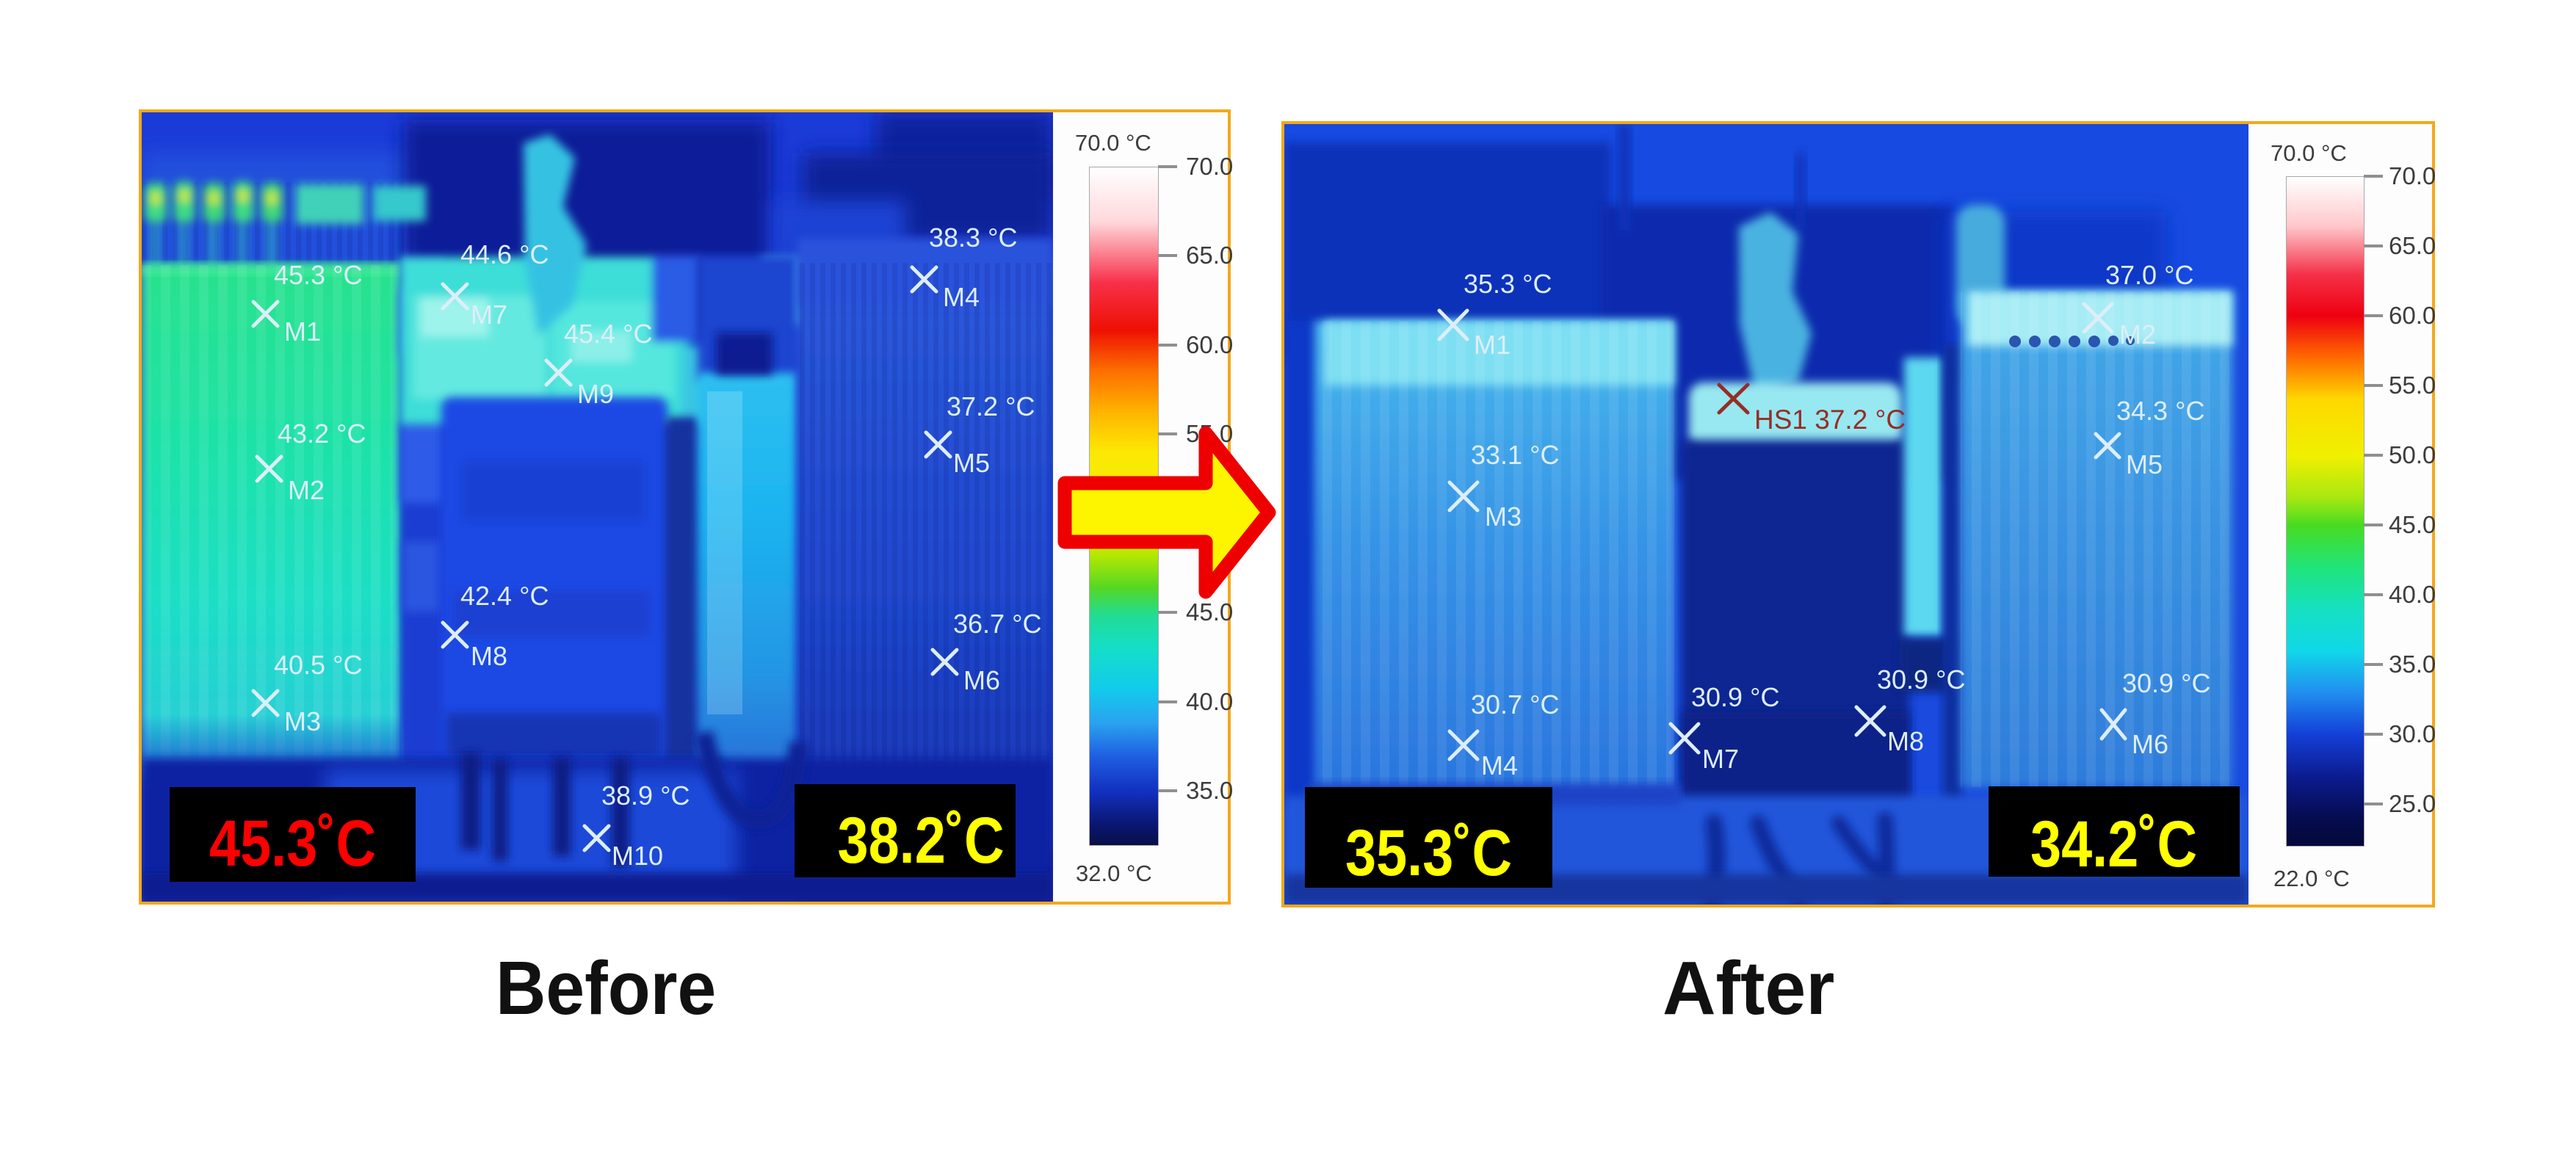  What do you see at coordinates (991, 406) in the screenshot?
I see `svg-text: 37.2 °C` at bounding box center [991, 406].